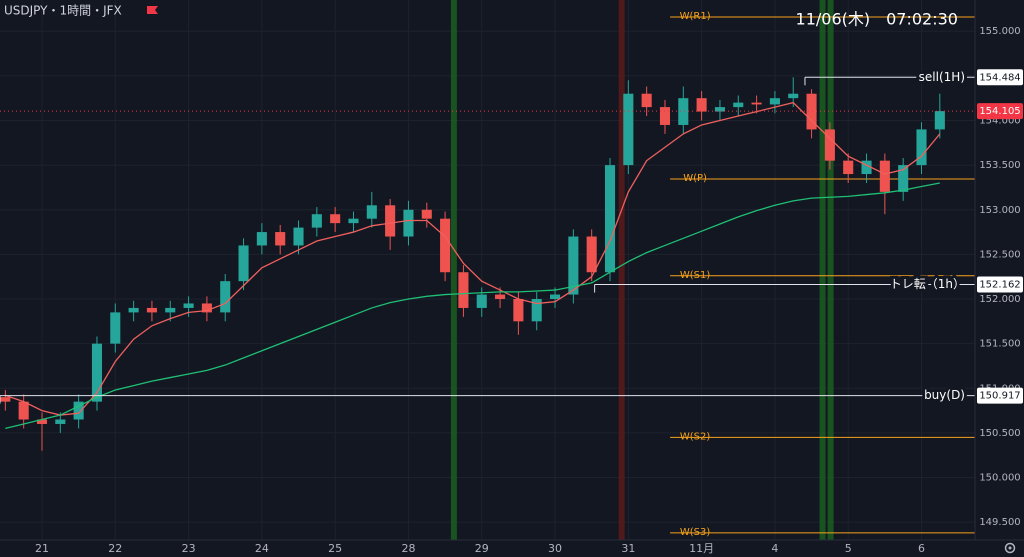 This screenshot has width=1024, height=557. What do you see at coordinates (115, 548) in the screenshot?
I see `x-tick-label: 22` at bounding box center [115, 548].